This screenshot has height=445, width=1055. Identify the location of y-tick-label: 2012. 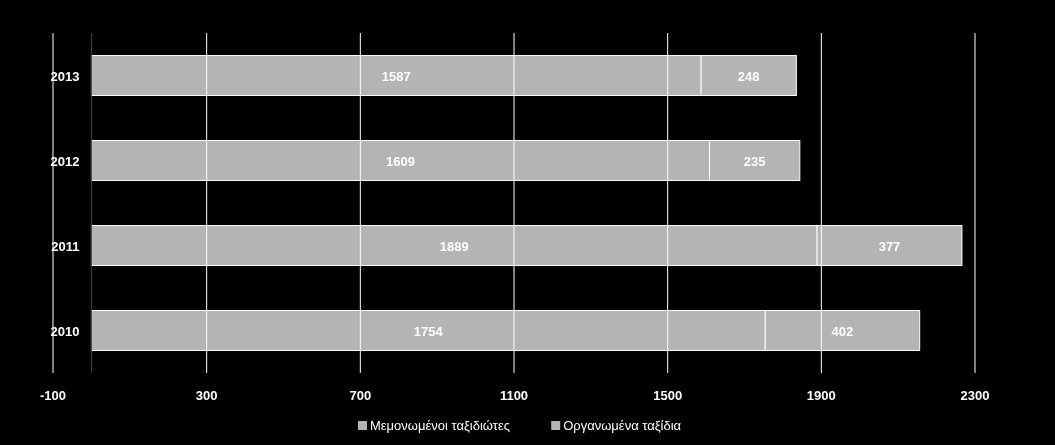
(65, 161).